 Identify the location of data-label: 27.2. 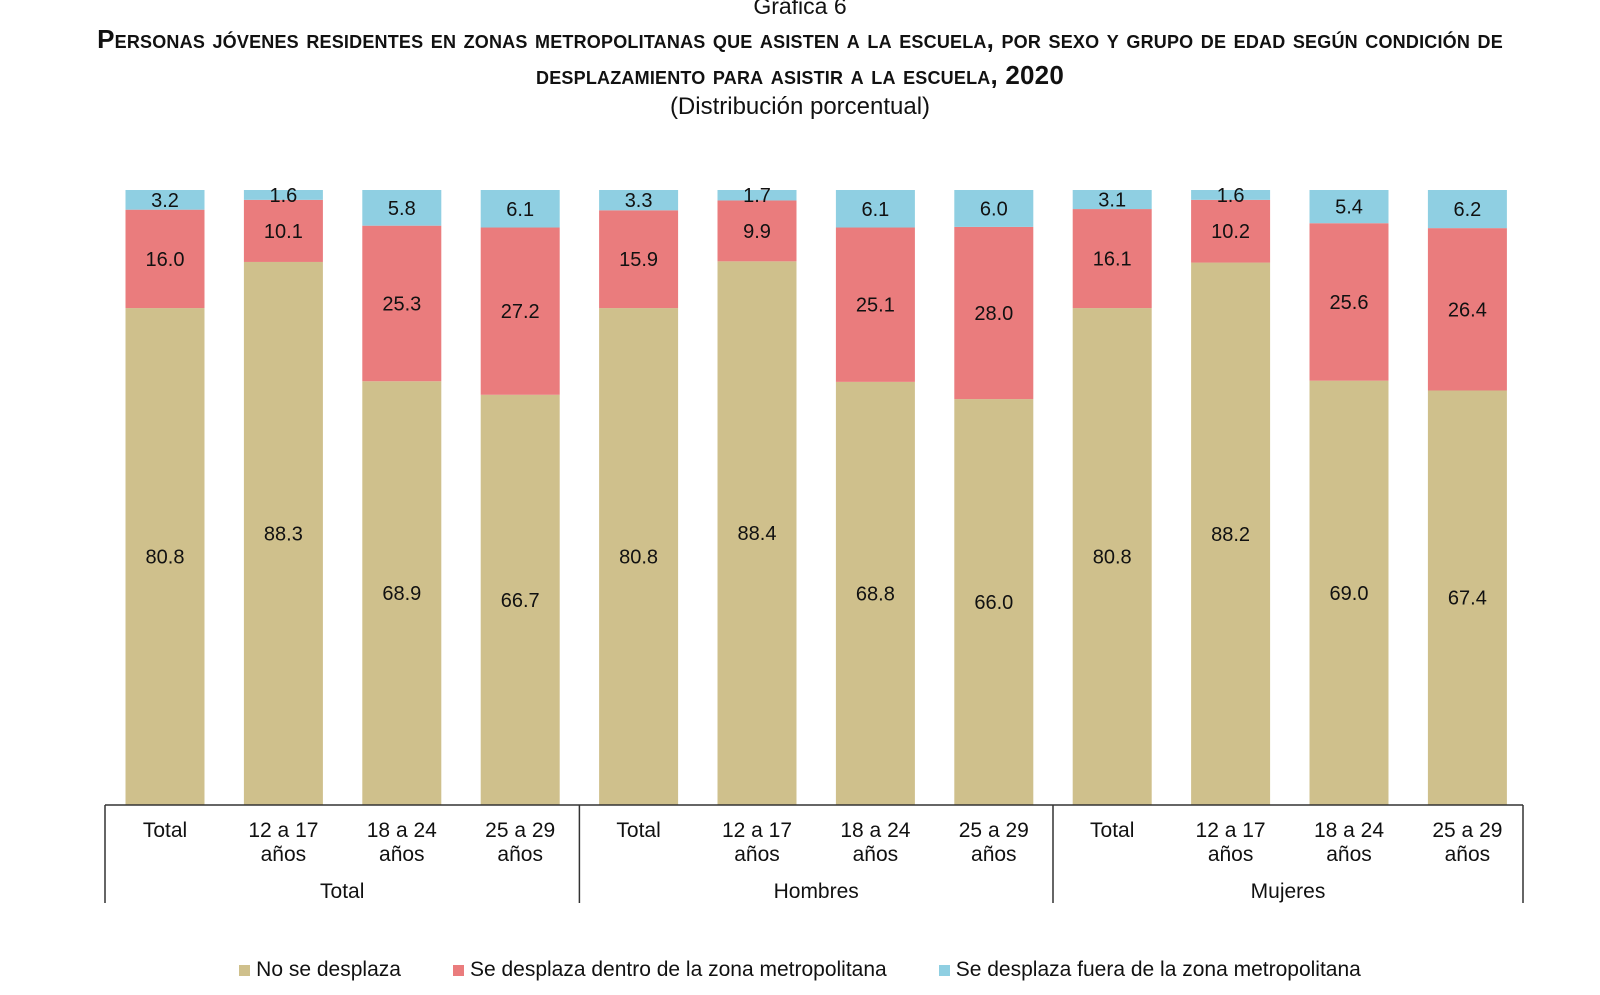
(520, 312).